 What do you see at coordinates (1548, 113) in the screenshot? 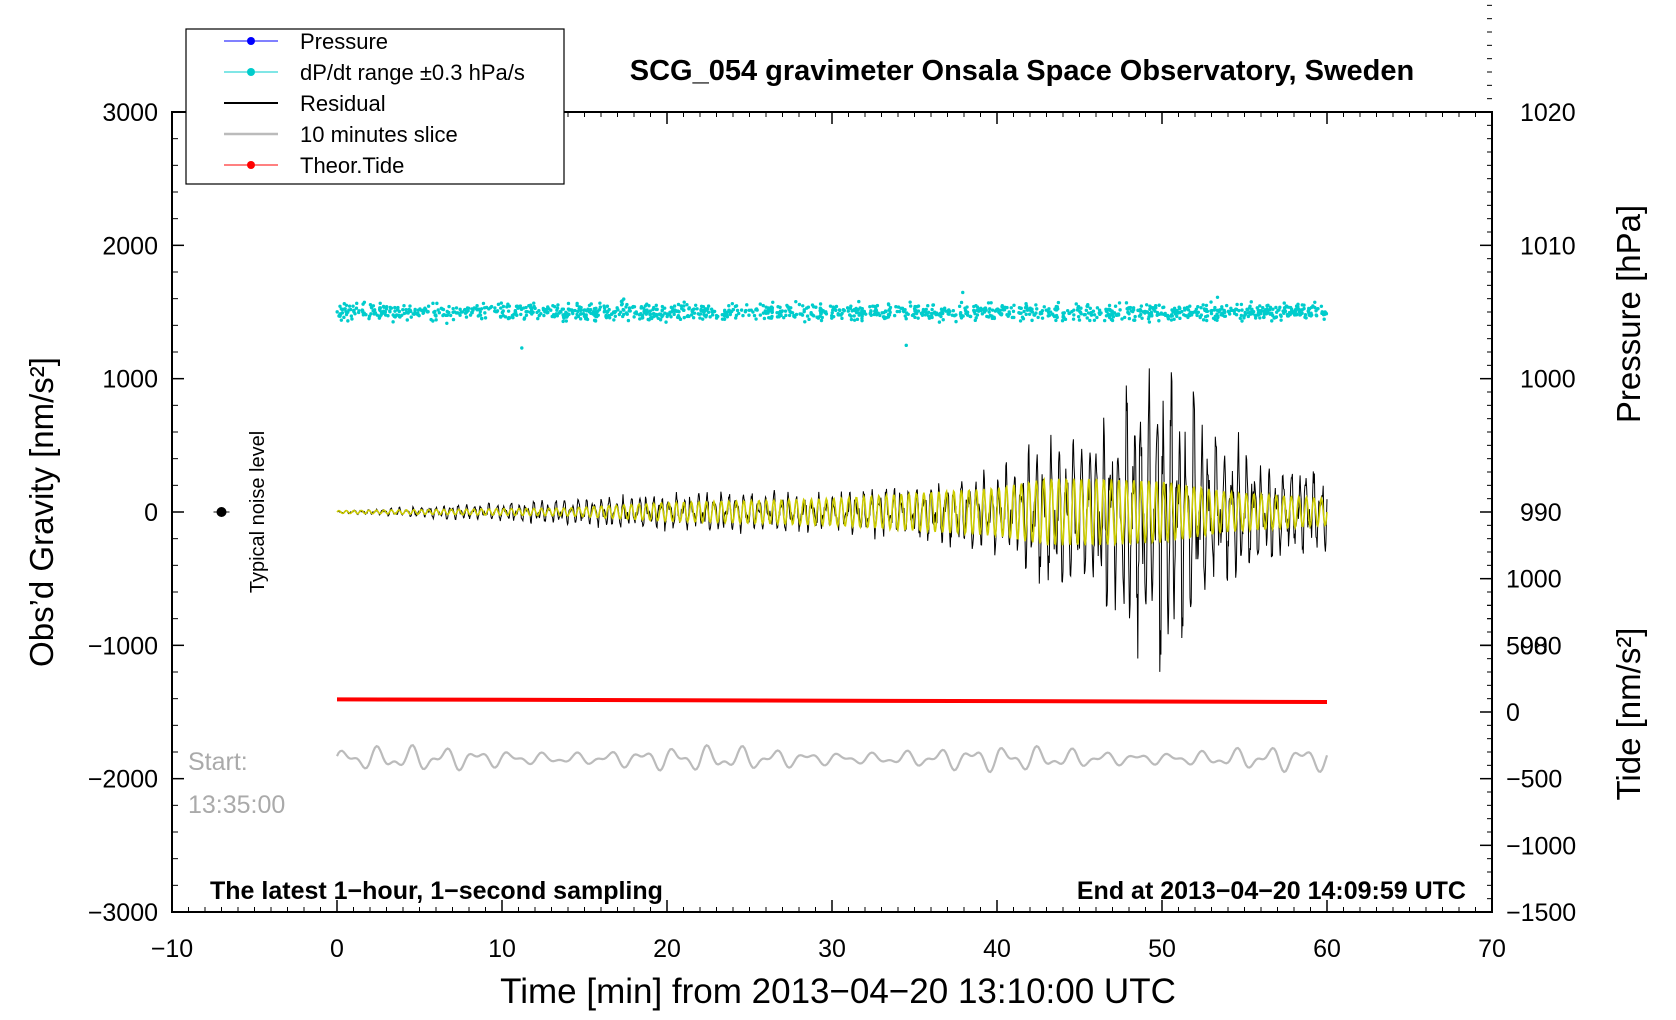
I see `pressure-tick-label: 1020` at bounding box center [1548, 113].